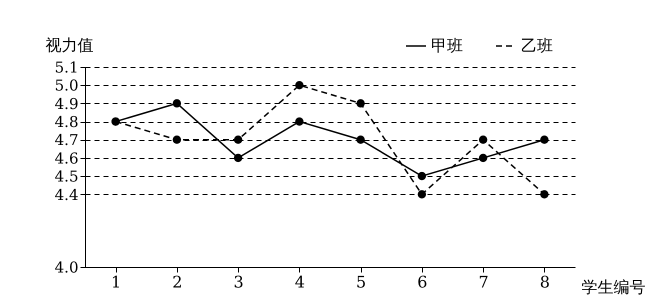  Describe the element at coordinates (116, 282) in the screenshot. I see `x-tick-label: 1` at that location.